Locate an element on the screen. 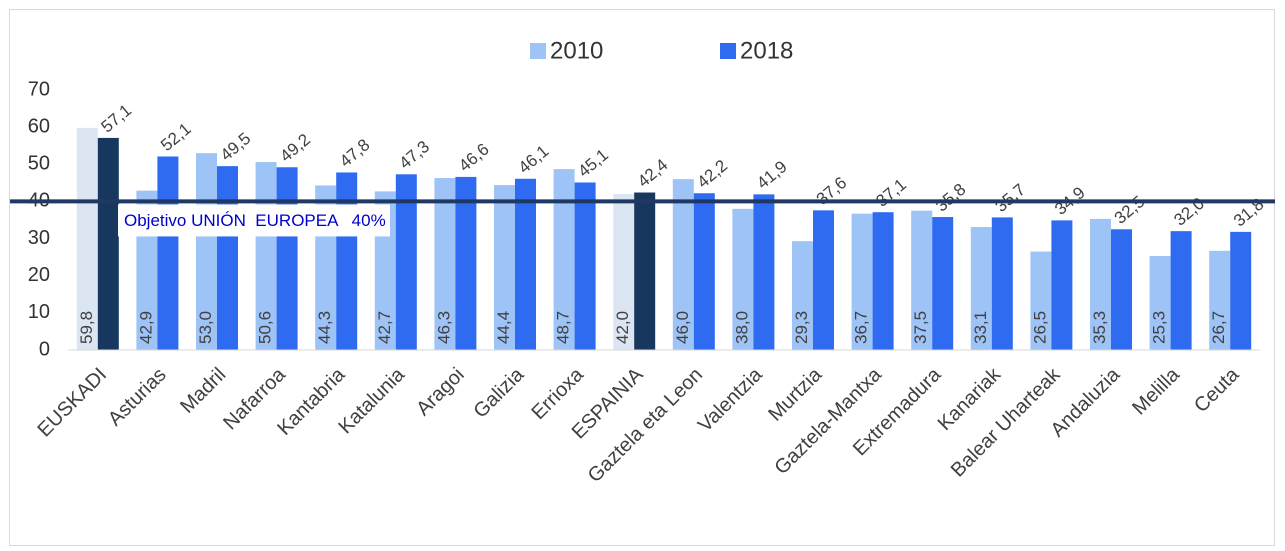 This screenshot has width=1285, height=551. y-tick-label: 30 is located at coordinates (39, 238).